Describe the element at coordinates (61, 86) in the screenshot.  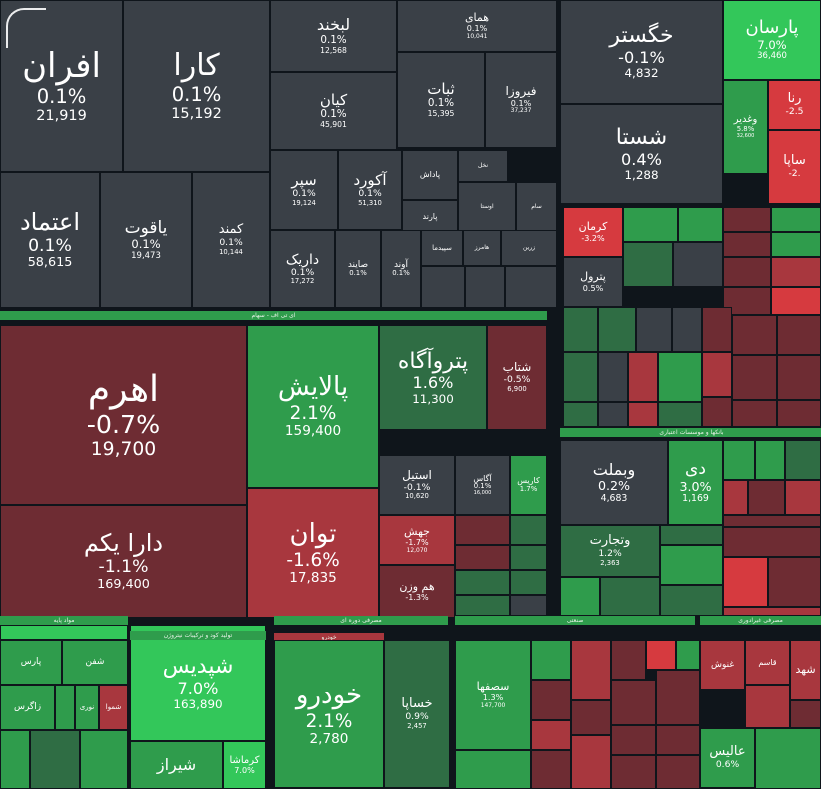
I see `treemap-tile-افران: افران 0.1% 21,919` at that location.